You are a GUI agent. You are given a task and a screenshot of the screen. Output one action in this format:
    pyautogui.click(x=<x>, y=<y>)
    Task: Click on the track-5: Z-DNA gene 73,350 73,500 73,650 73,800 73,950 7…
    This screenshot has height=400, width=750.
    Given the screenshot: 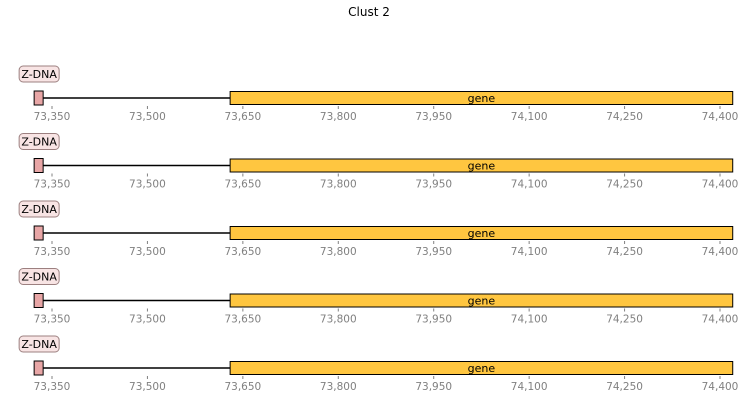 What is the action you would take?
    pyautogui.click(x=378, y=364)
    